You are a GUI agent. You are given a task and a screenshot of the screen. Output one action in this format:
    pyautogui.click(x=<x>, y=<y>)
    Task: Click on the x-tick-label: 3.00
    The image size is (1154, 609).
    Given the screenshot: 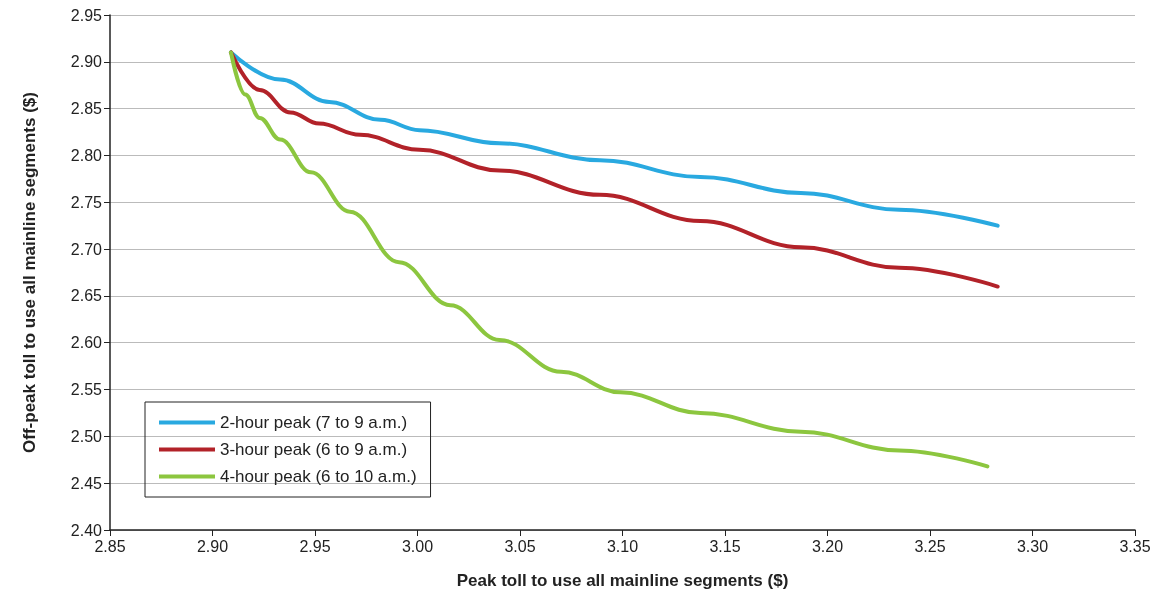 What is the action you would take?
    pyautogui.click(x=417, y=546)
    